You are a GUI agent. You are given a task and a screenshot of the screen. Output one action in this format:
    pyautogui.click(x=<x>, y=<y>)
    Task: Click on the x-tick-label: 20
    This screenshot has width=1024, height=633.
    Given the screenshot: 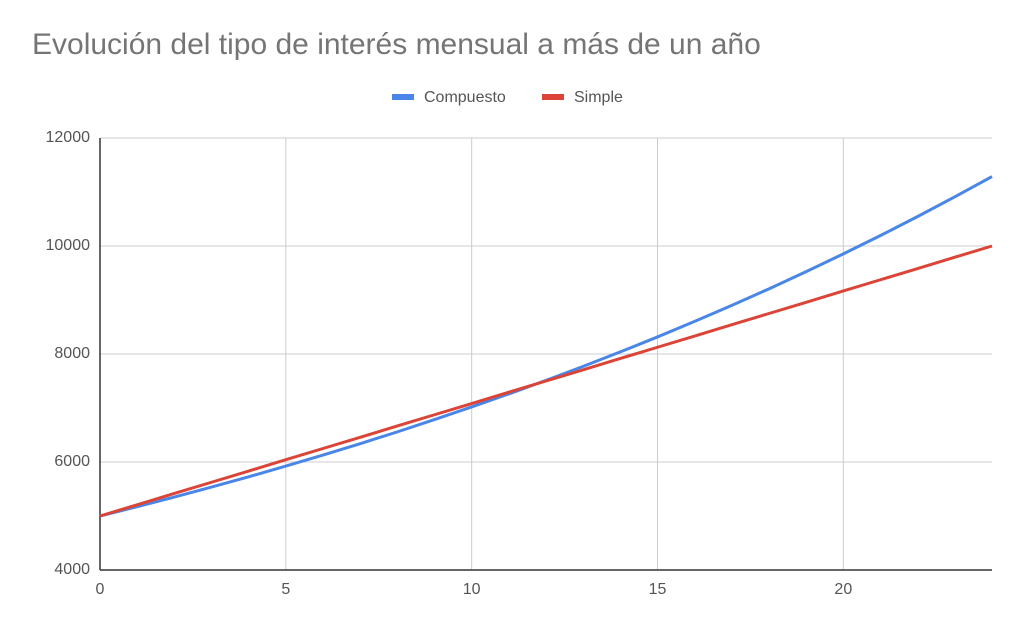 What is the action you would take?
    pyautogui.click(x=843, y=589)
    